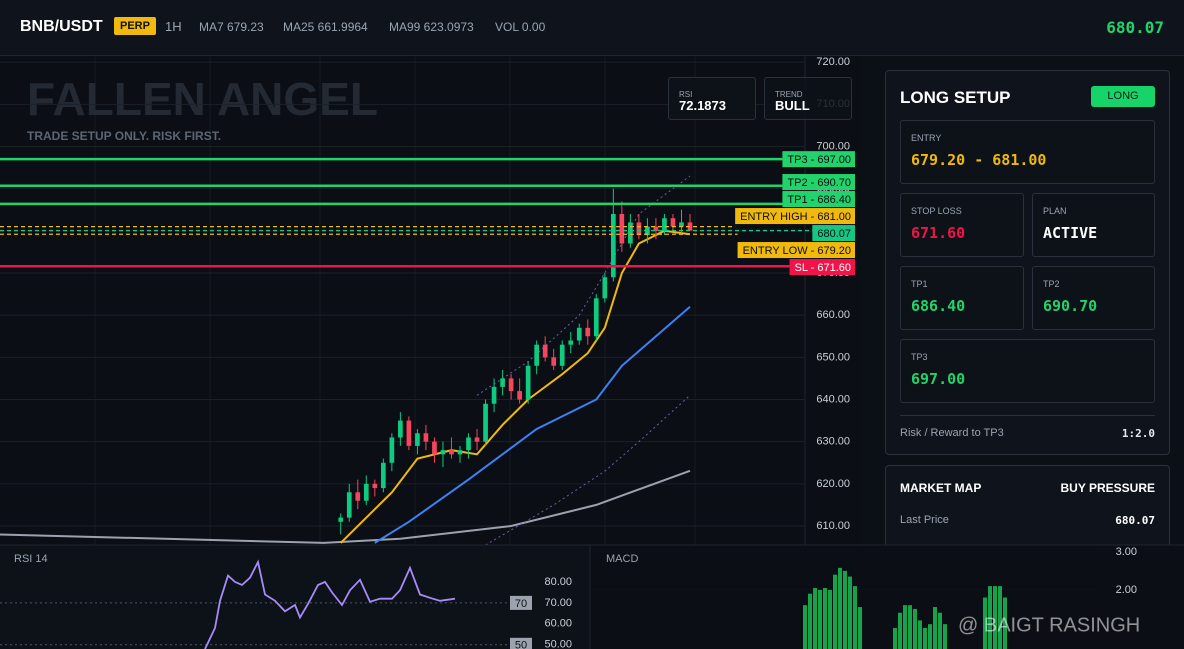 The image size is (1184, 649). What do you see at coordinates (124, 136) in the screenshot?
I see `watermark-subtitle: TRADE SETUP ONLY. RISK FIRST.` at bounding box center [124, 136].